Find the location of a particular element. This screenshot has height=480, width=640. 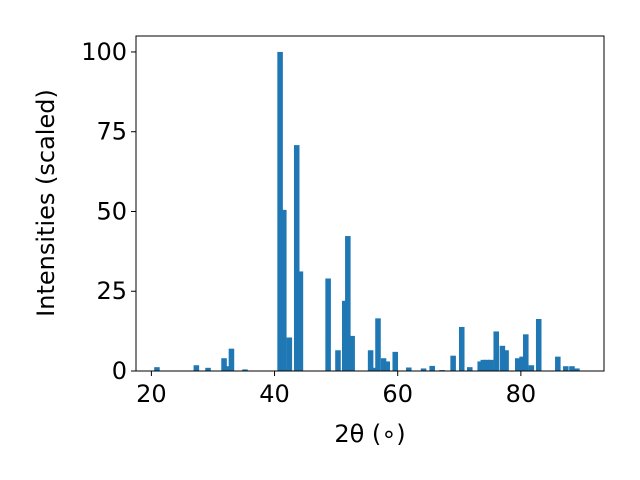

x-axis-label: 2θ (∘) is located at coordinates (369, 434).